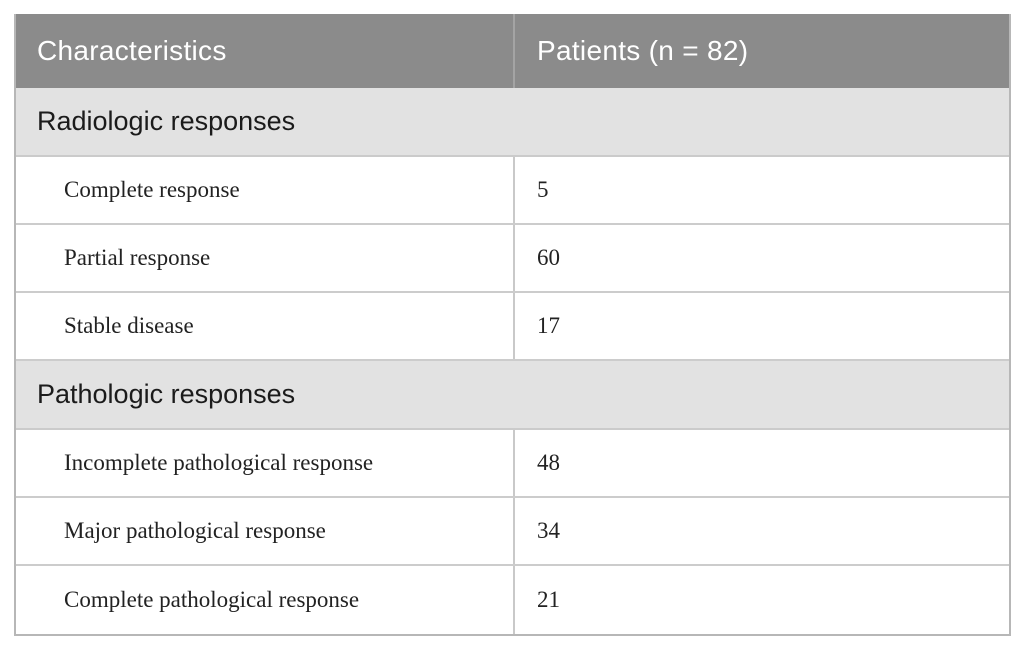 Image resolution: width=1025 pixels, height=653 pixels. What do you see at coordinates (548, 257) in the screenshot?
I see `row-value: 60` at bounding box center [548, 257].